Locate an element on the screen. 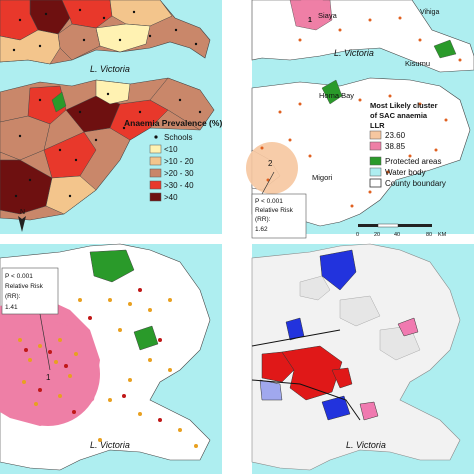 Image resolution: width=474 pixels, height=474 pixels. legend-label-3: >20 - 30 is located at coordinates (179, 173).